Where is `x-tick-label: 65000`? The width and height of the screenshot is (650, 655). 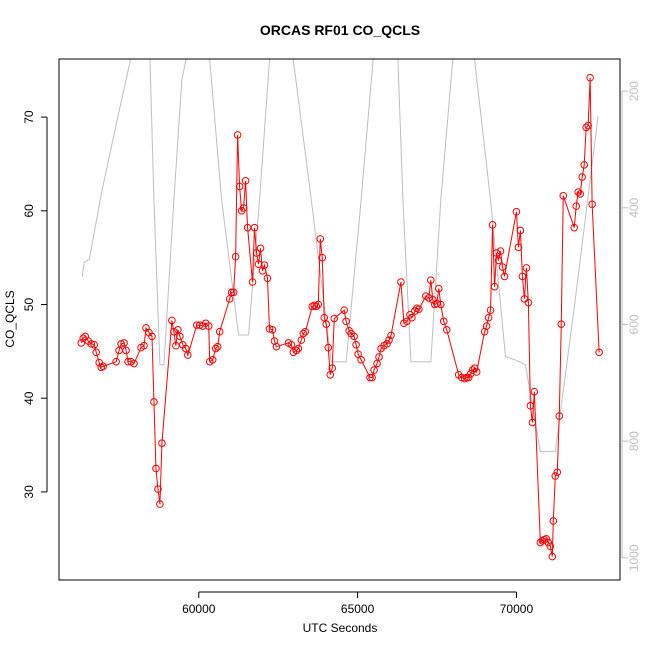
x-tick-label: 65000 is located at coordinates (358, 609).